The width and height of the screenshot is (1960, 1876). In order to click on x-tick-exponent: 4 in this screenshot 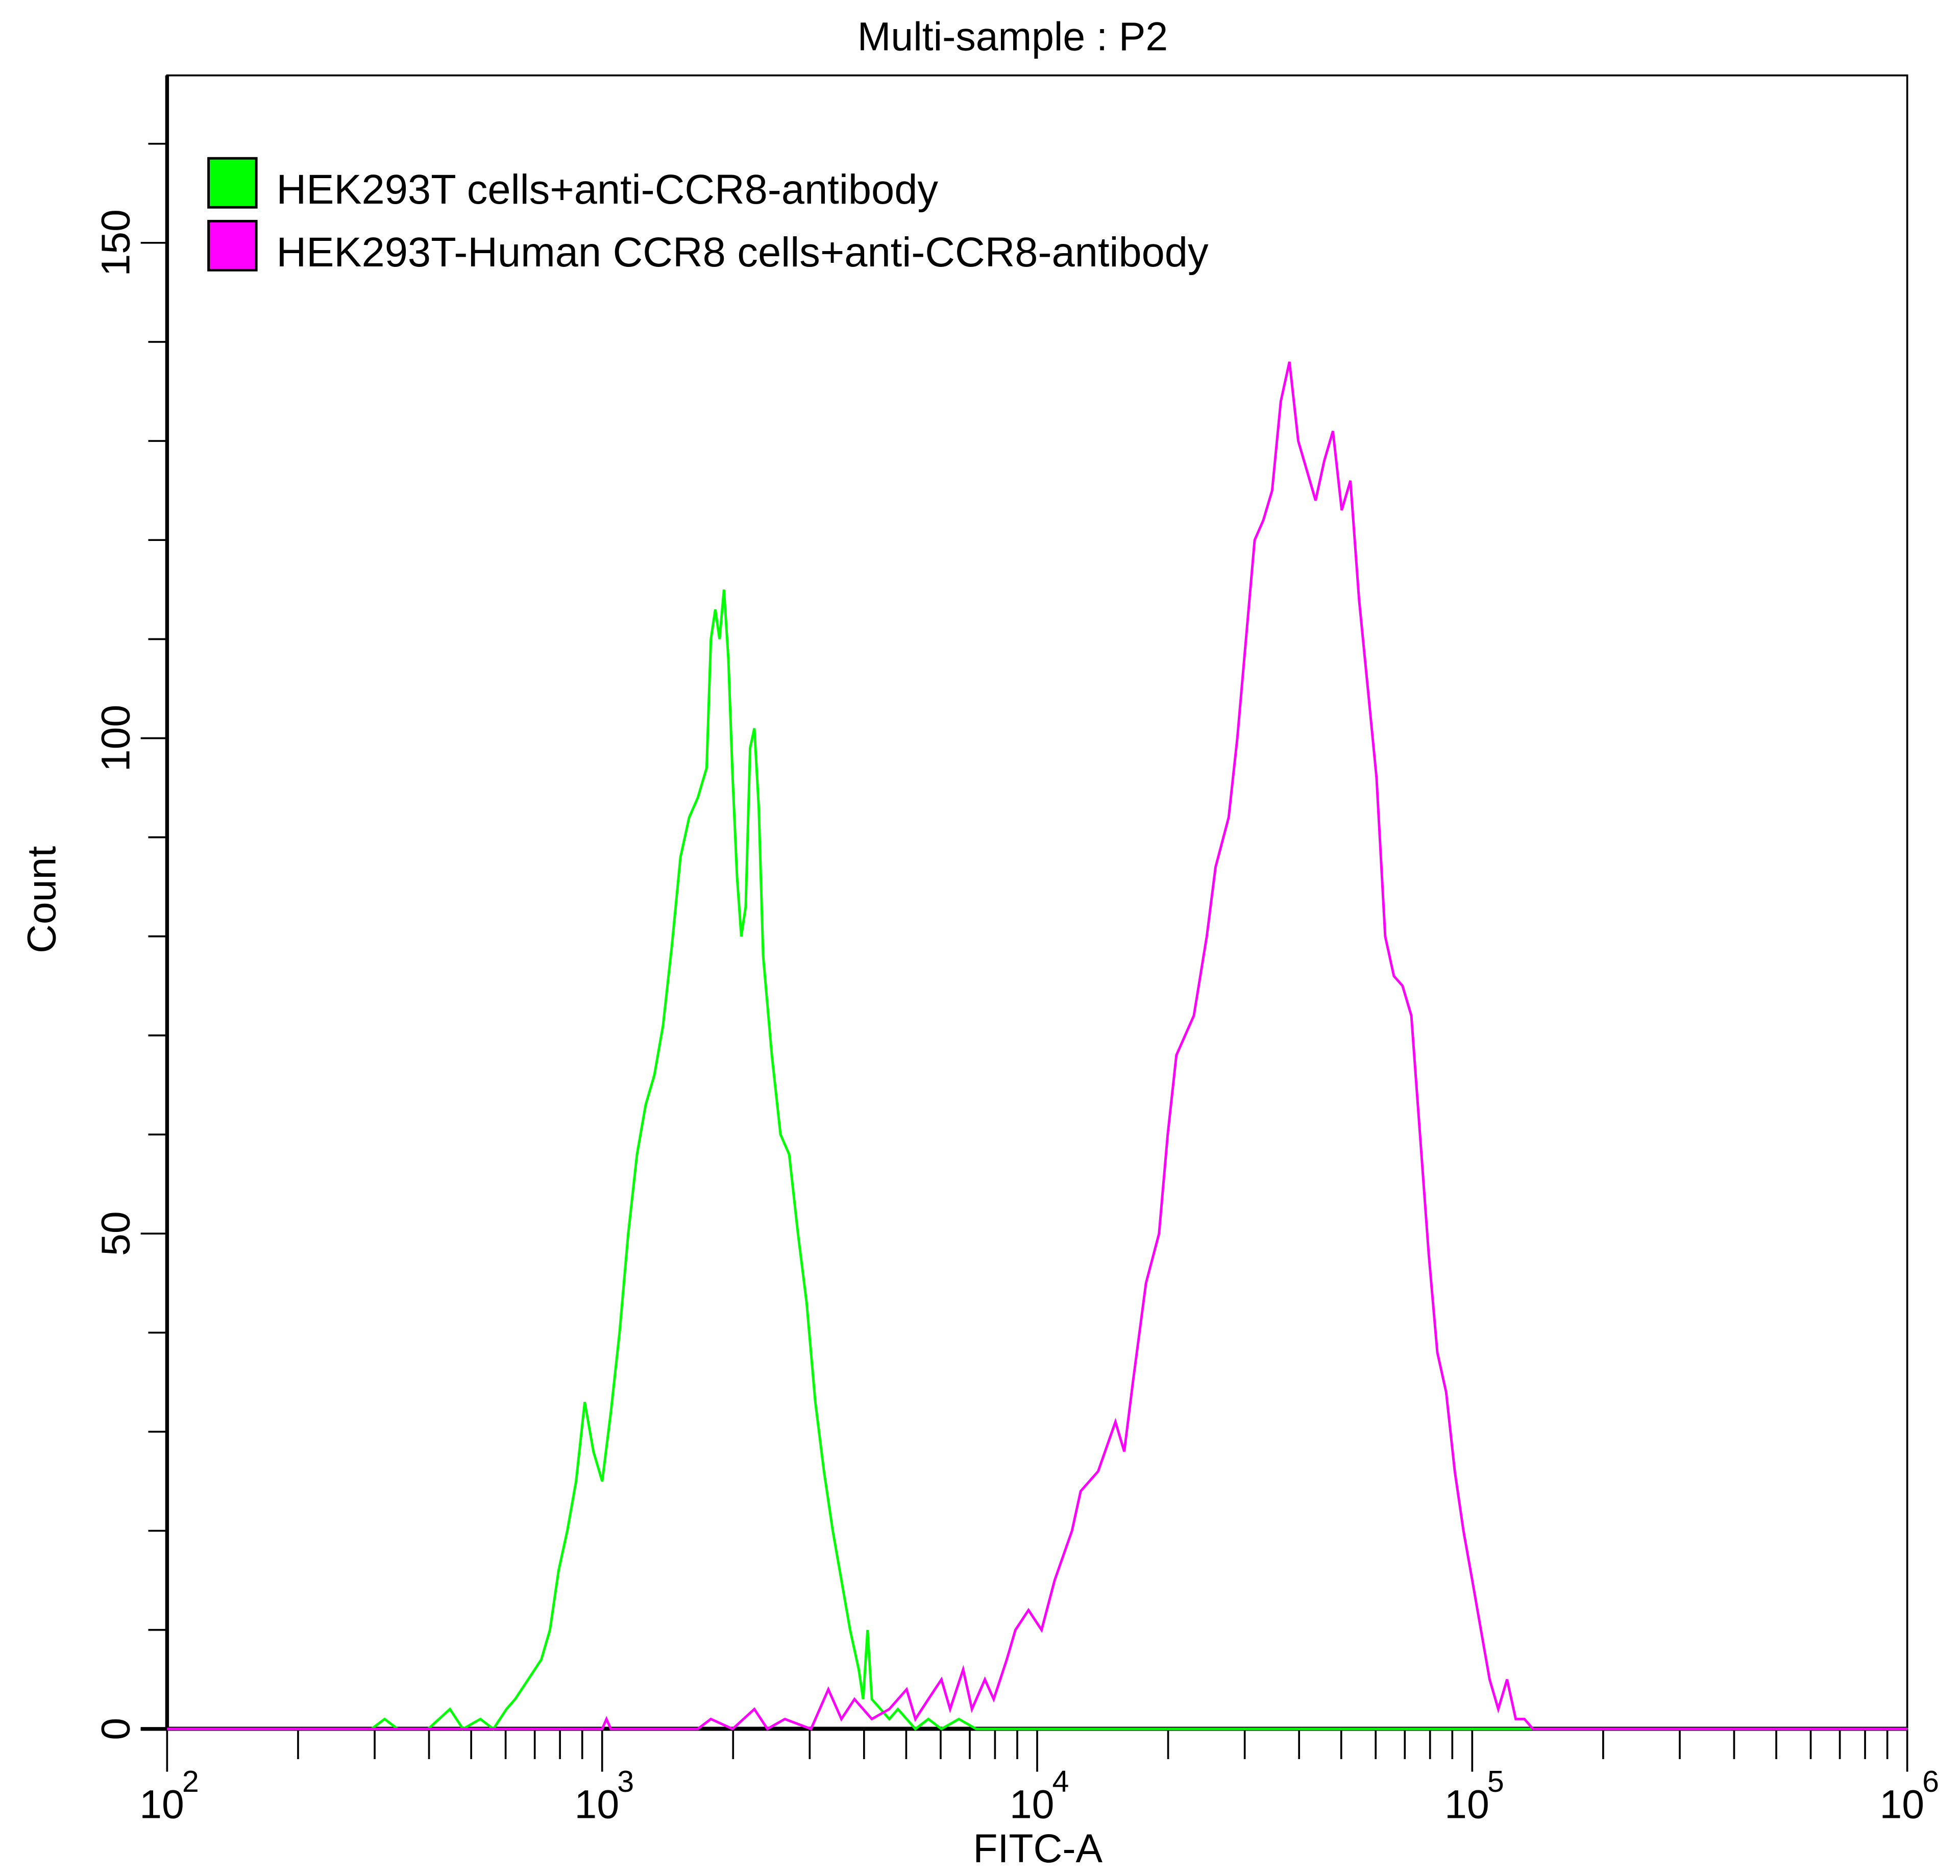, I will do `click(1060, 1781)`.